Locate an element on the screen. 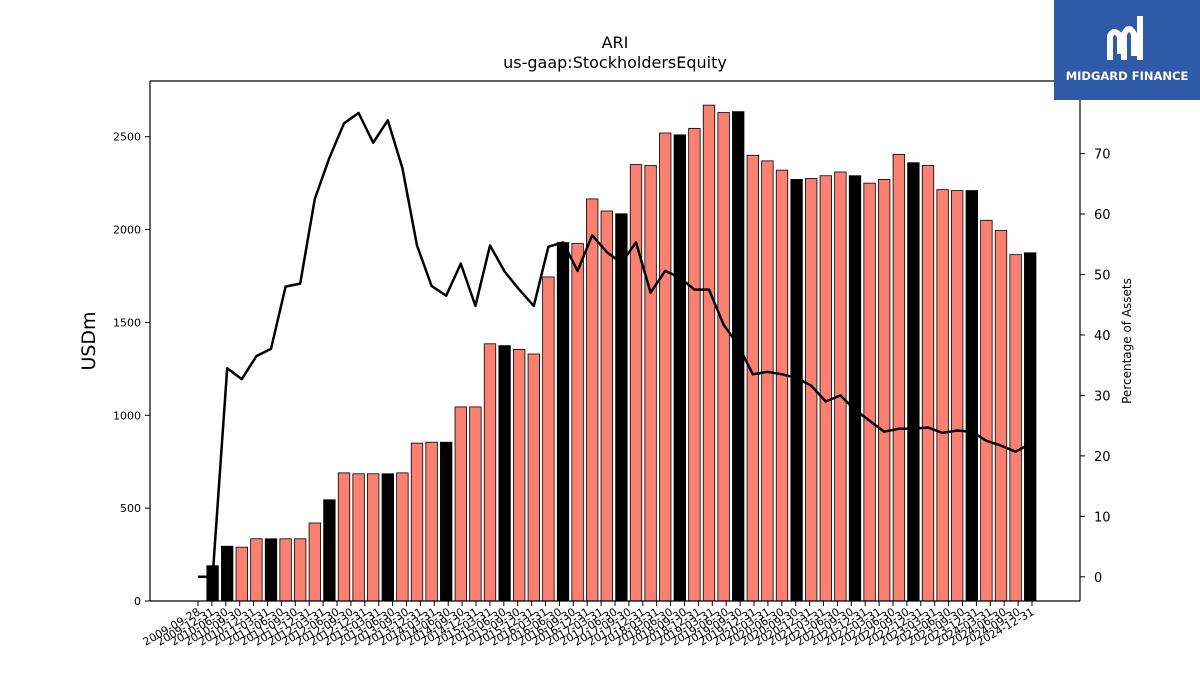 Image resolution: width=1200 pixels, height=675 pixels. y2-tick-label: 70 is located at coordinates (1102, 155).